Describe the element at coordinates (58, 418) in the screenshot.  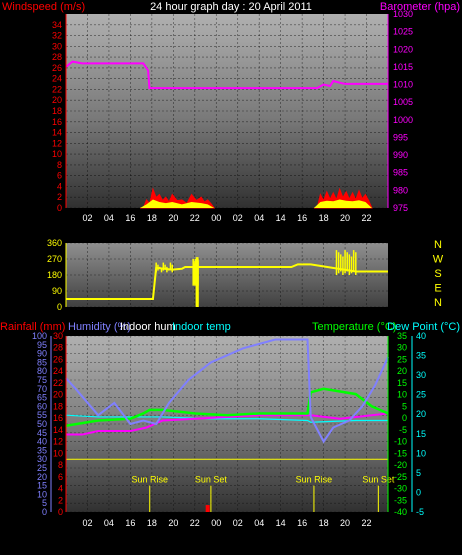
I see `rainfall-tick-label: 16` at that location.